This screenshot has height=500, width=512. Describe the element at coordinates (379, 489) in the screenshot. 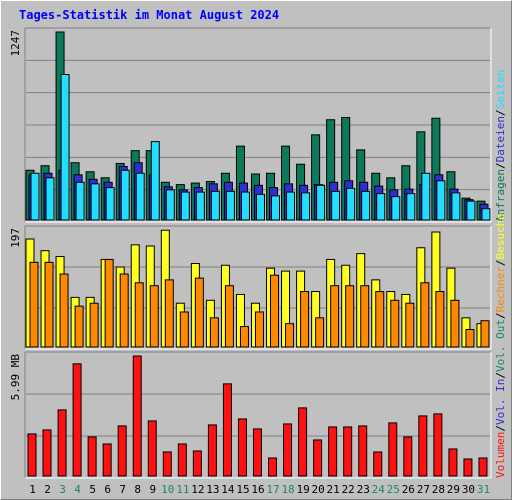

I see `x-tick-day-24: 24` at that location.